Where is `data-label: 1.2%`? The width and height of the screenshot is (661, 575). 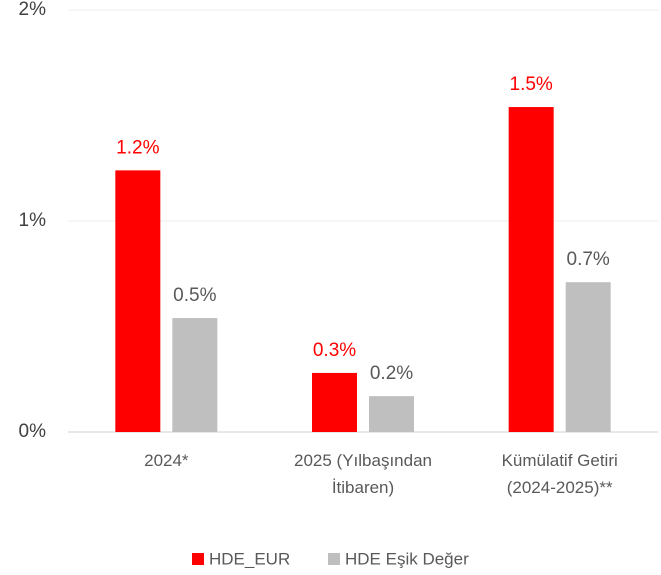 data-label: 1.2% is located at coordinates (137, 147).